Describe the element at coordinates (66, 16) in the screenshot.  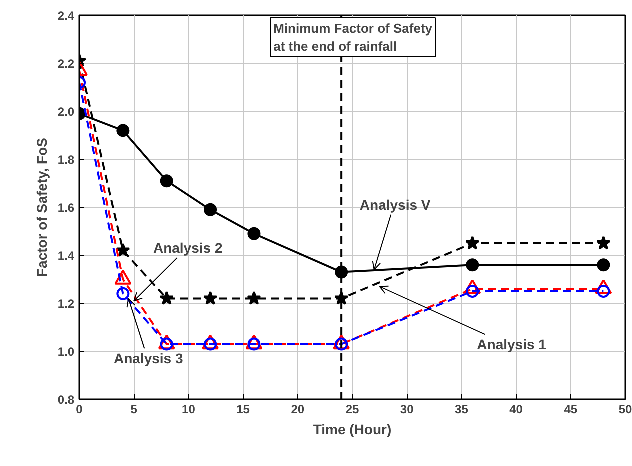
I see `y-tick-label: 2.4` at that location.